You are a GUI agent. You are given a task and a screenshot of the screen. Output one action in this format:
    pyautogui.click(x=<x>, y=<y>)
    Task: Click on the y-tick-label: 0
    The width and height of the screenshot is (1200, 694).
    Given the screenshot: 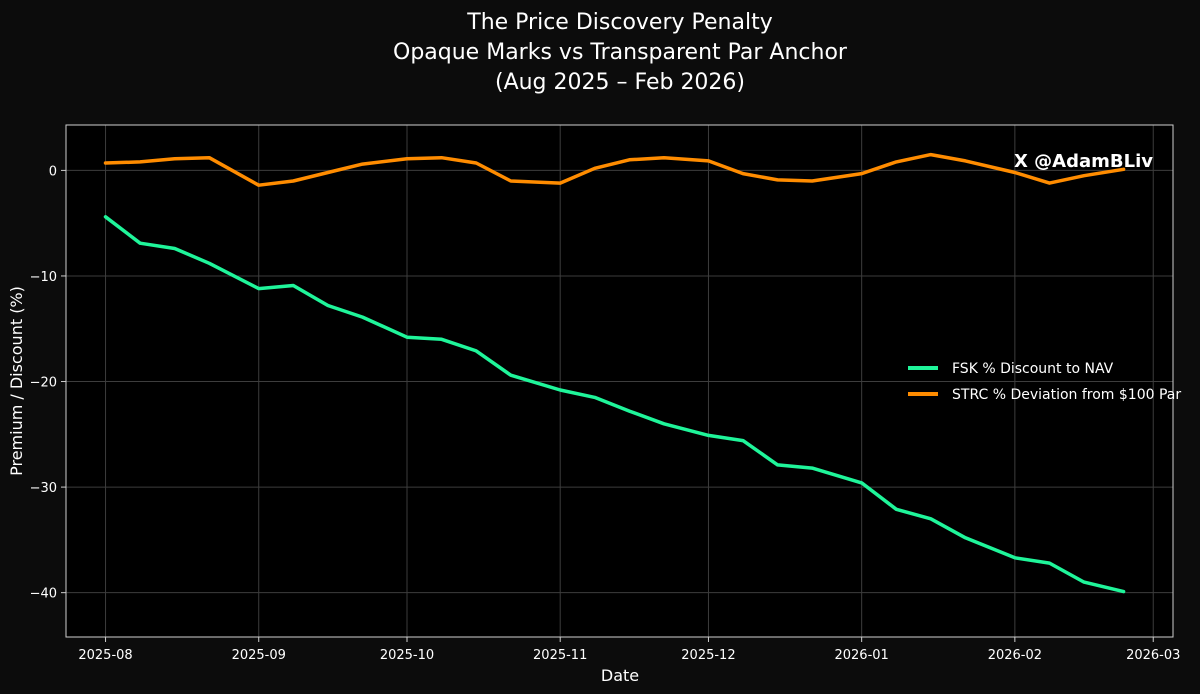 What is the action you would take?
    pyautogui.click(x=53, y=171)
    